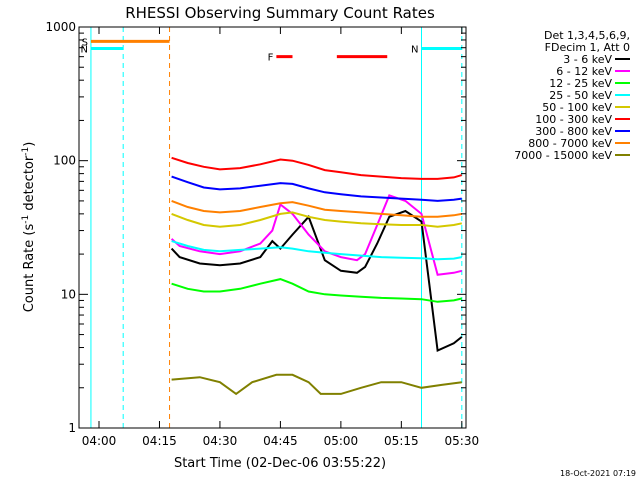 This screenshot has height=480, width=640. Describe the element at coordinates (99, 441) in the screenshot. I see `x-tick-label: 04:00` at that location.